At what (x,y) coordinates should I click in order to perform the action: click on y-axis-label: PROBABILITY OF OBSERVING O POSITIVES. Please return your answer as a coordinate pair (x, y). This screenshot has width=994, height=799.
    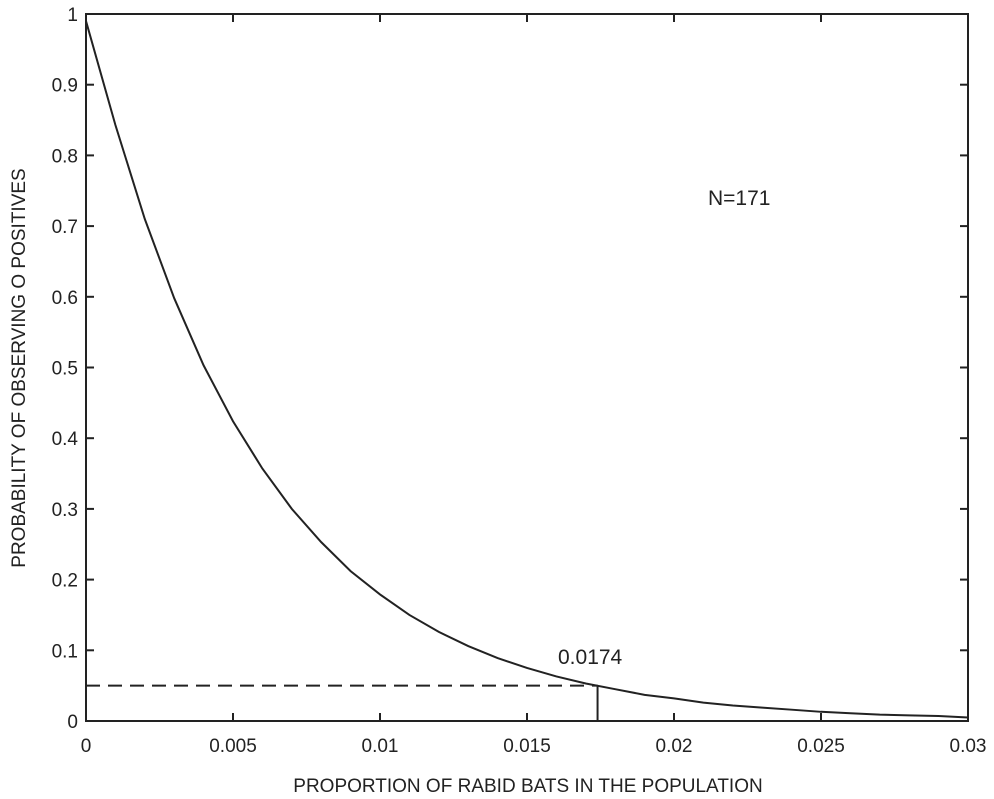
    Looking at the image, I should click on (19, 367).